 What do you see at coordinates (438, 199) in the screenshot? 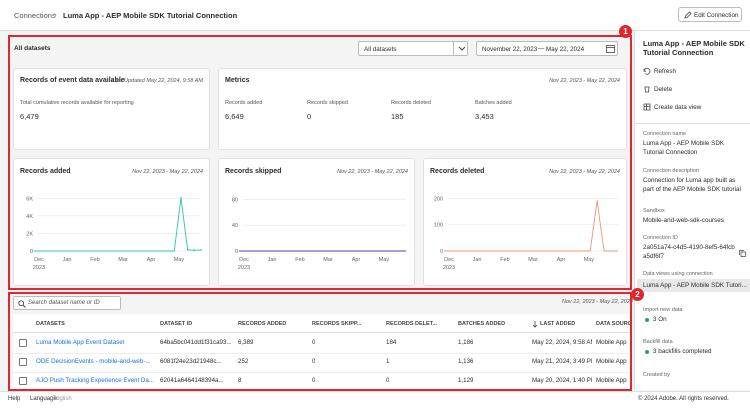
I see `y-tick-label: 200` at bounding box center [438, 199].